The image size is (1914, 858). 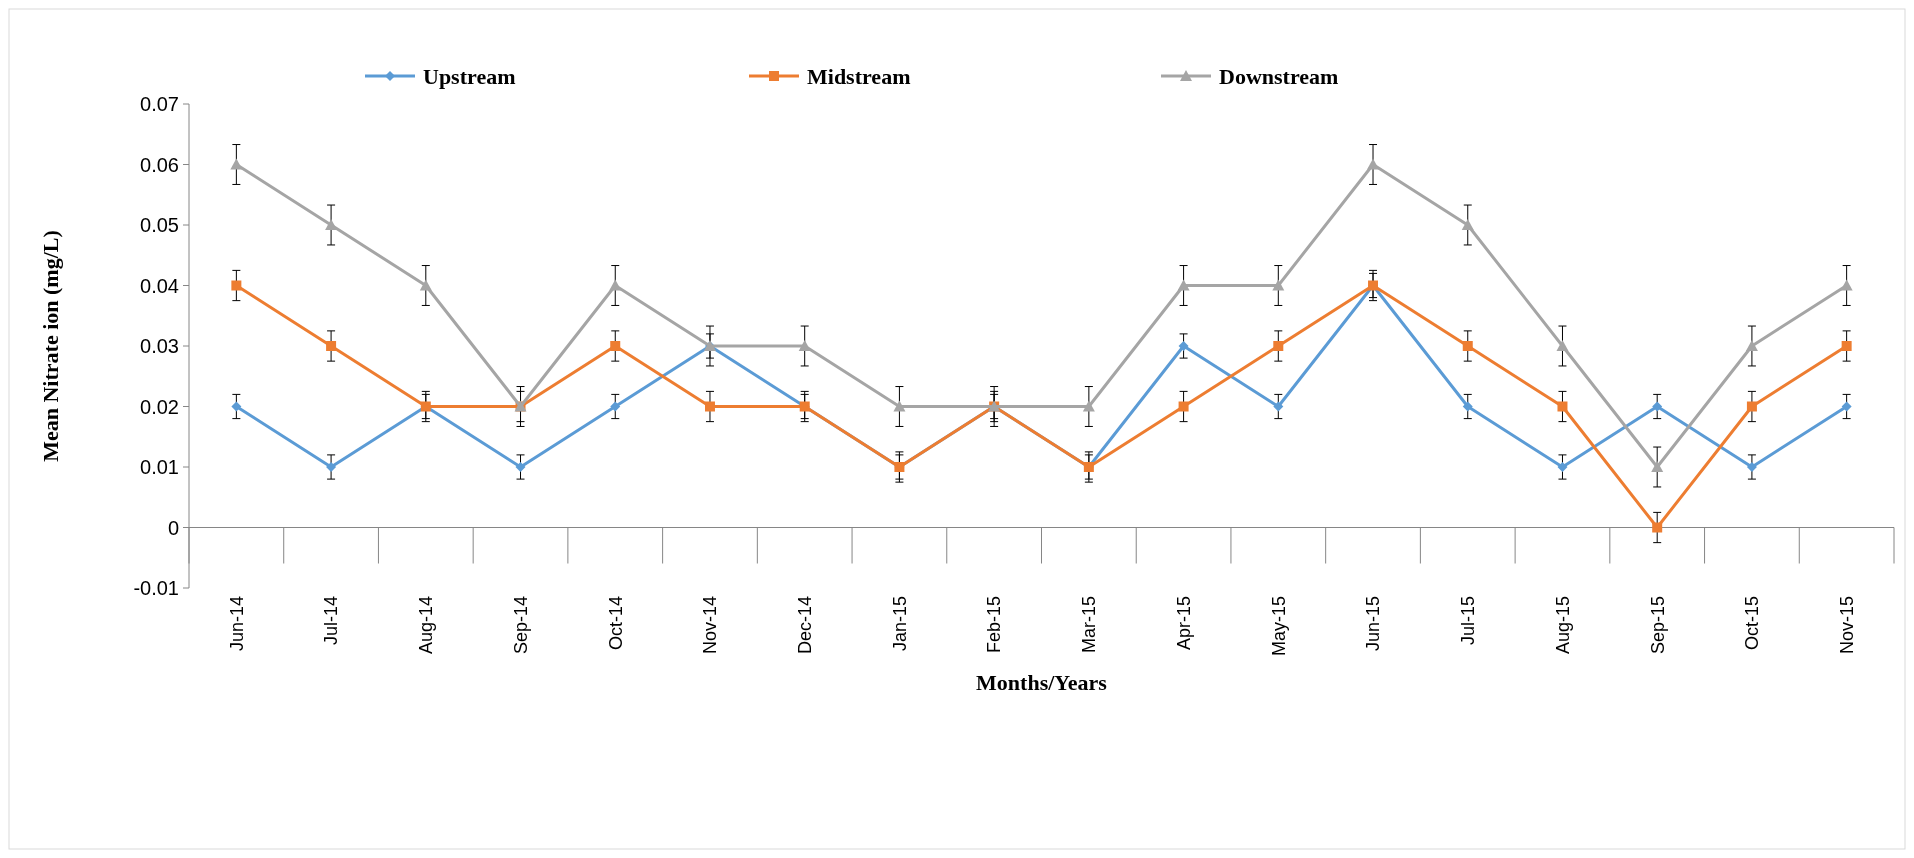 What do you see at coordinates (173, 527) in the screenshot?
I see `y-tick-label: 0` at bounding box center [173, 527].